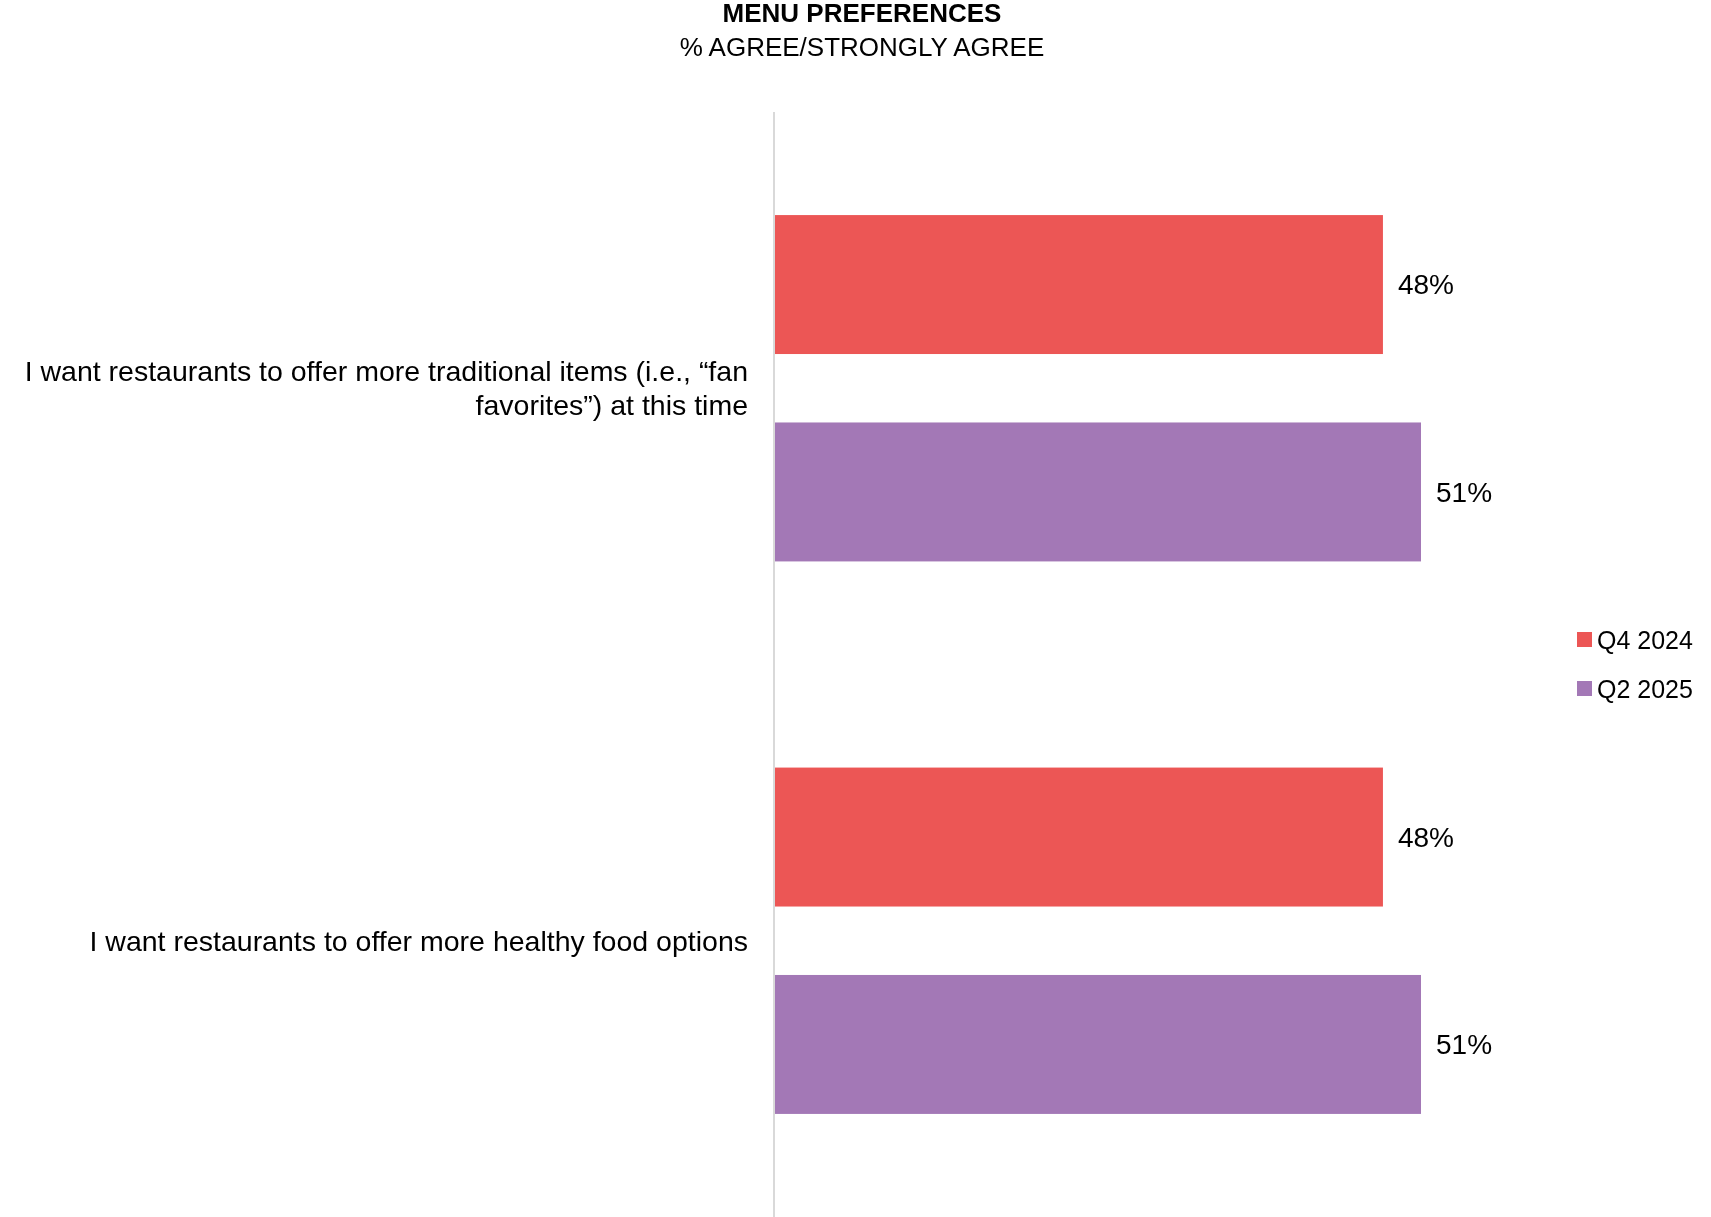 The image size is (1711, 1217). I want to click on y-tick-label: I want restaurants to offer more traditional items (i.e., “fan favorites”) at this time, so click(386, 388).